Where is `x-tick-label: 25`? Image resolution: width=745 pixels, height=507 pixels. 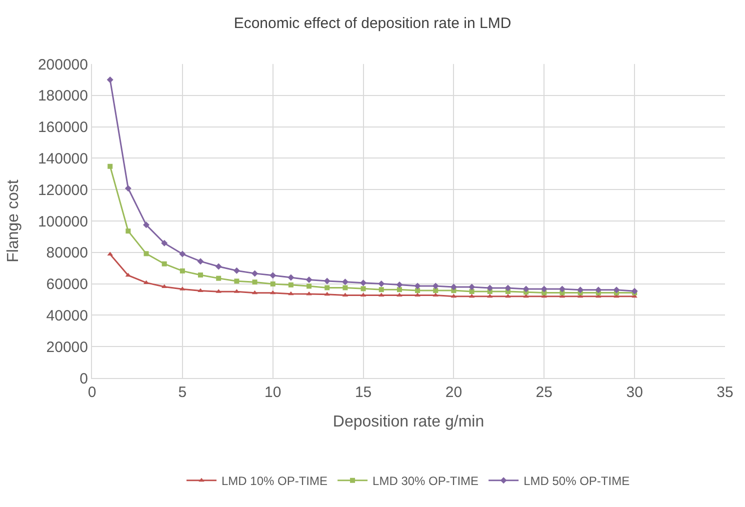 x-tick-label: 25 is located at coordinates (544, 392).